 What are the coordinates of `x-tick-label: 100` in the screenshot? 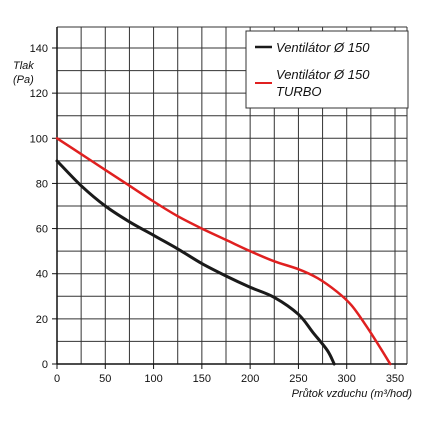 It's located at (153, 379).